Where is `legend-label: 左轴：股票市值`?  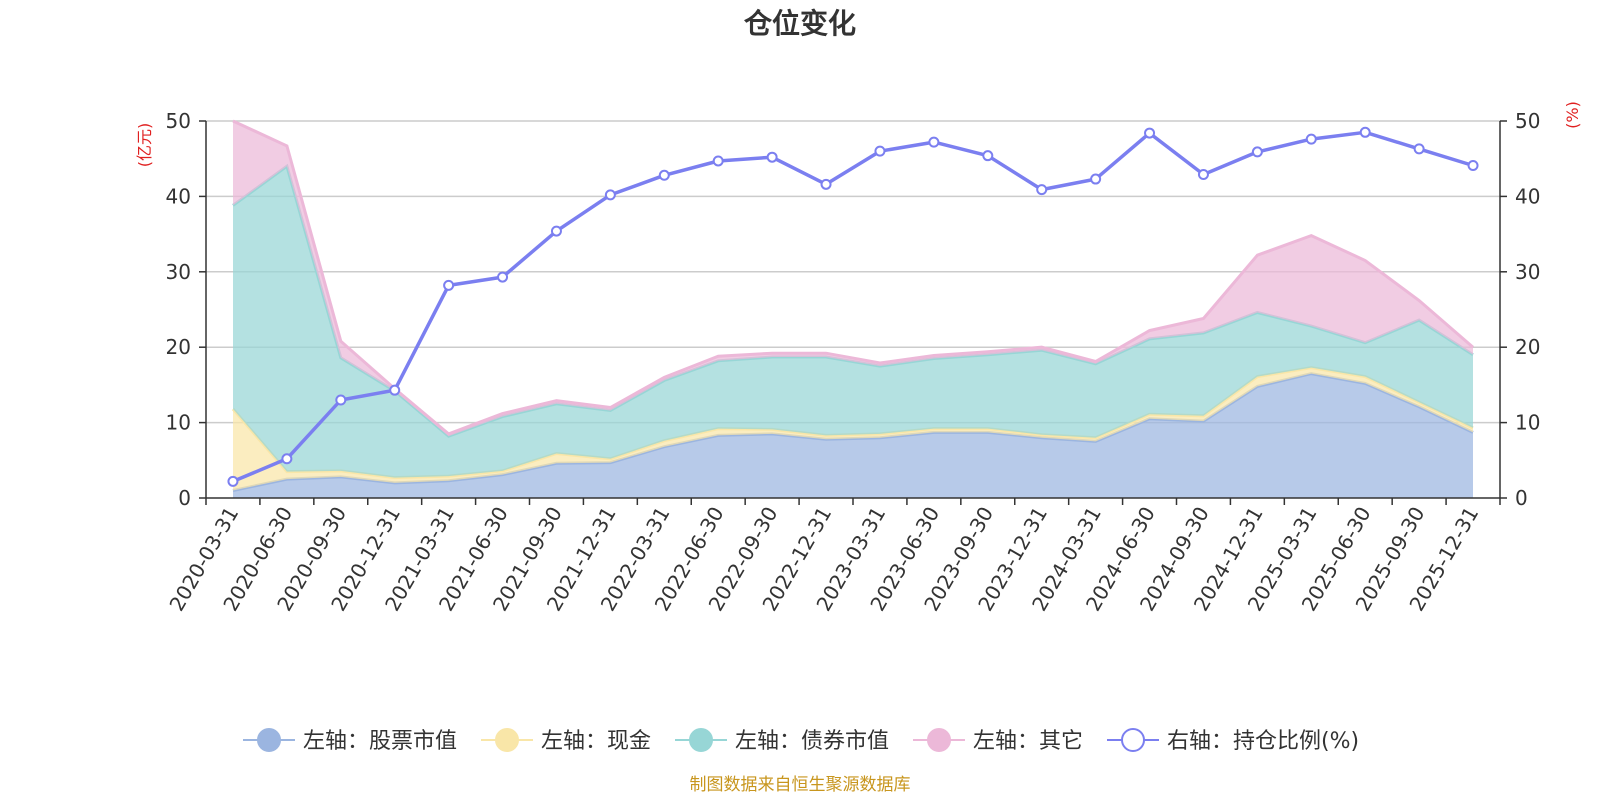
legend-label: 左轴：股票市值 is located at coordinates (380, 741).